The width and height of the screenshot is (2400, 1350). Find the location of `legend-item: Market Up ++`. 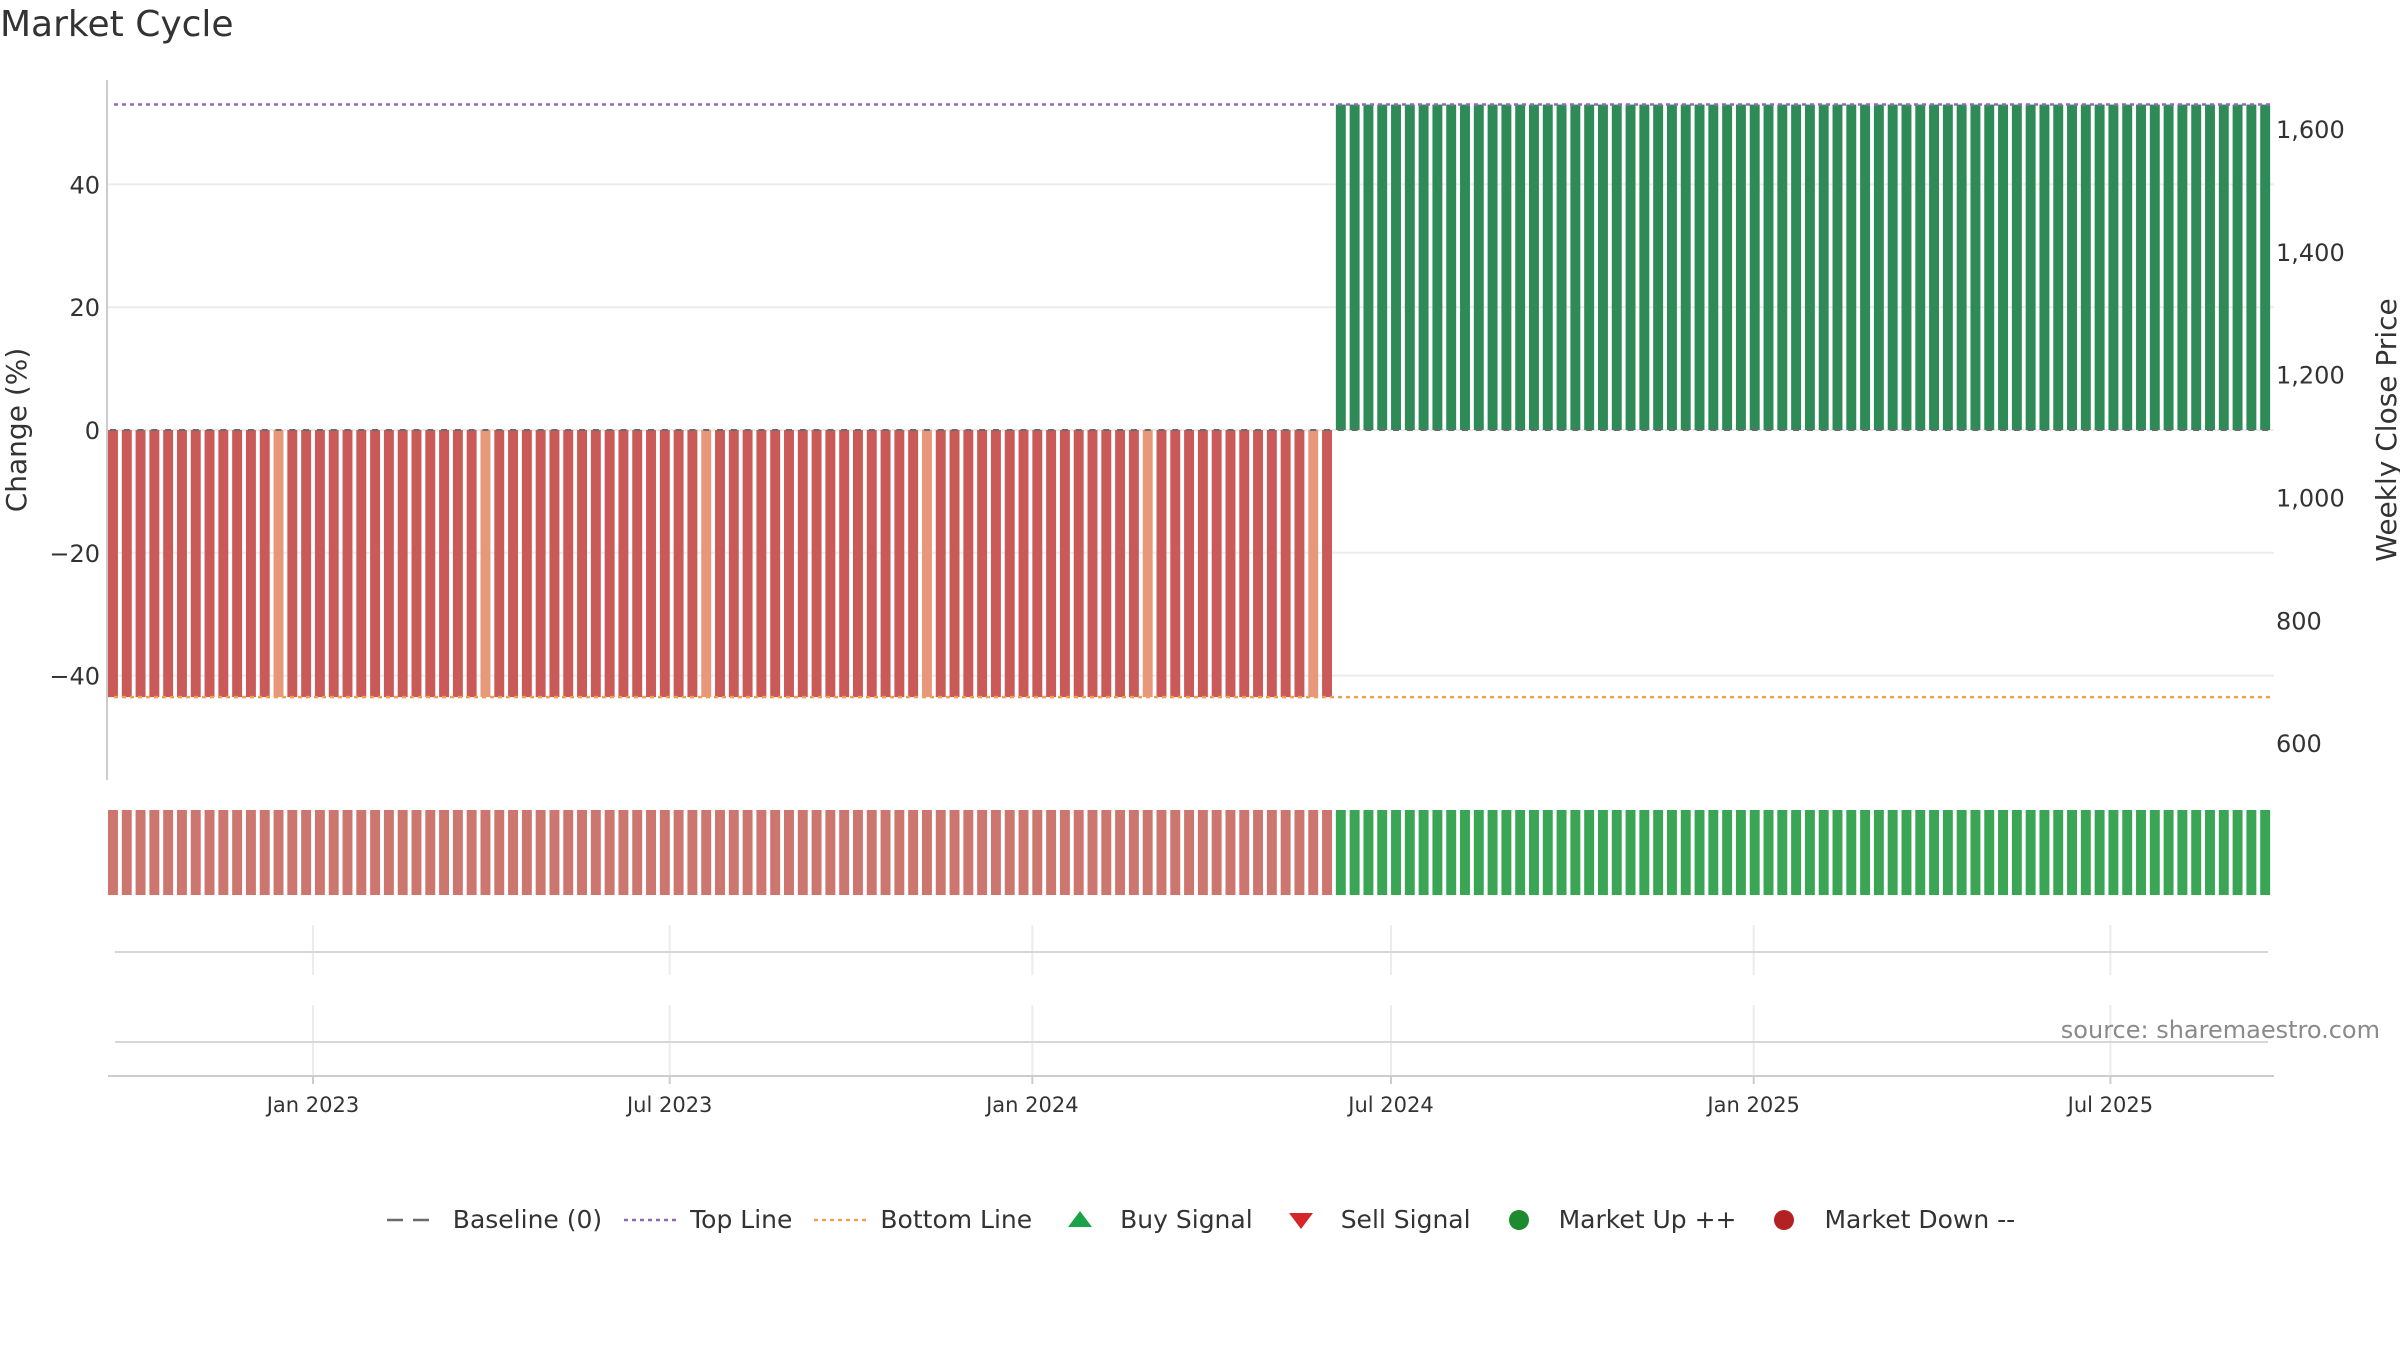

legend-item: Market Up ++ is located at coordinates (1613, 1219).